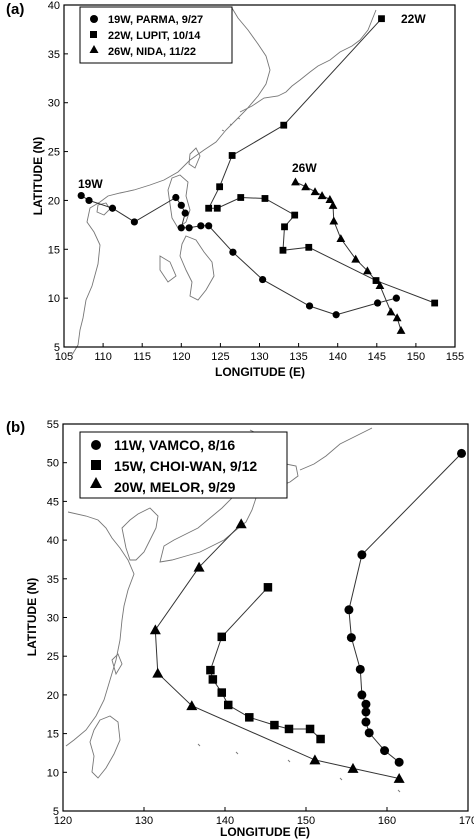 This screenshot has width=474, height=839. I want to click on x-tick-label: 115, so click(142, 357).